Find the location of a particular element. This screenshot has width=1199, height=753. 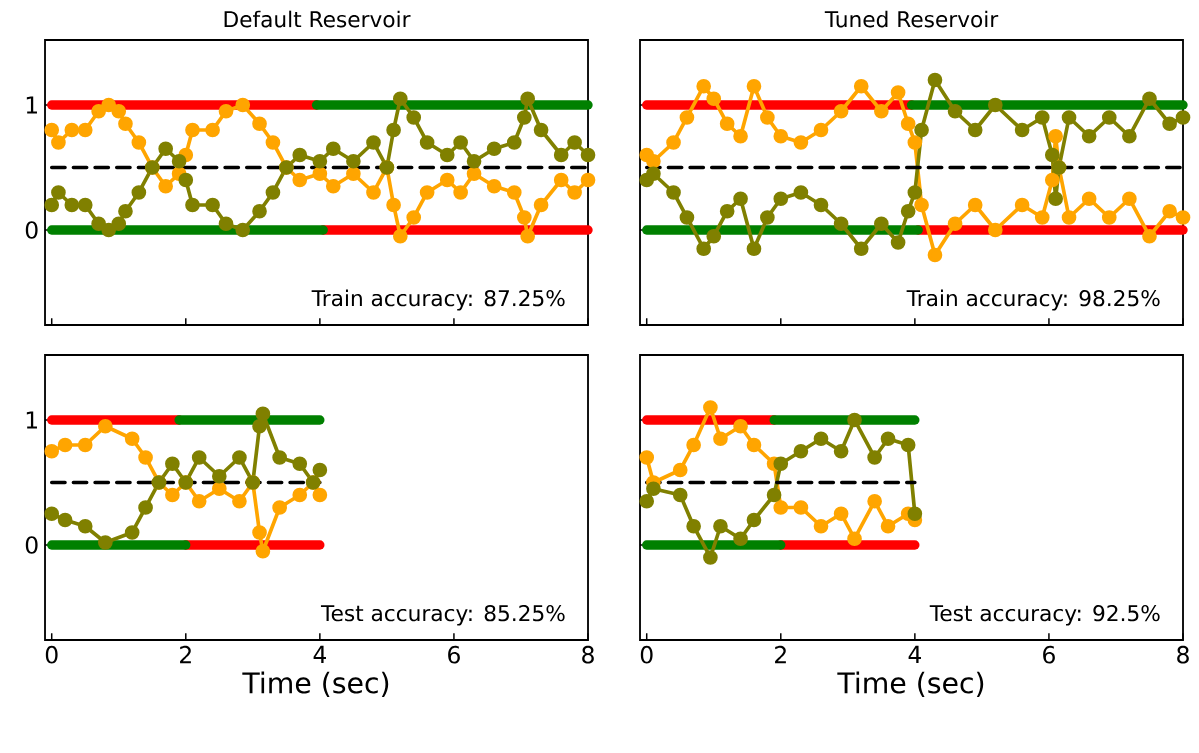

annotation: Test accuracy: 85.25% is located at coordinates (442, 615).